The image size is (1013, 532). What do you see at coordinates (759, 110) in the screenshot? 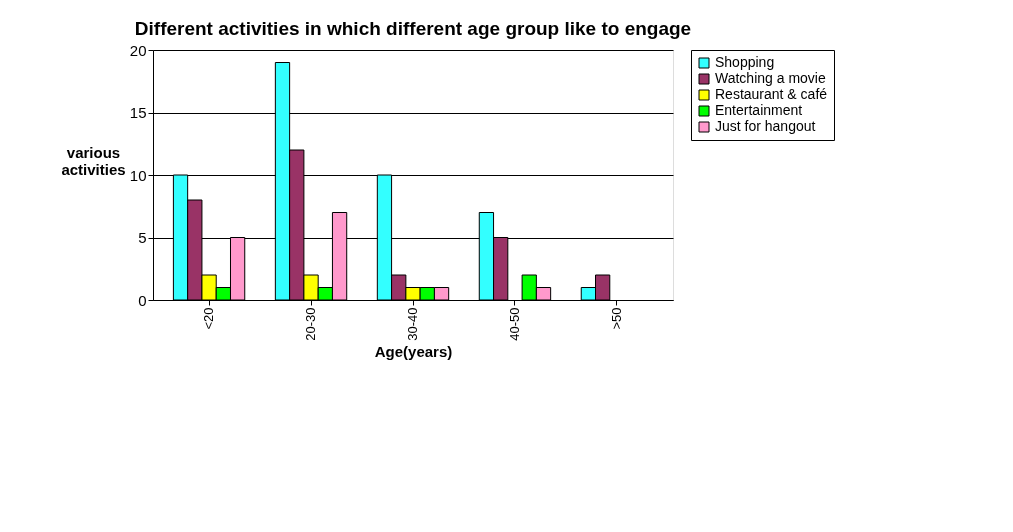
I see `legend-label: Entertainment` at bounding box center [759, 110].